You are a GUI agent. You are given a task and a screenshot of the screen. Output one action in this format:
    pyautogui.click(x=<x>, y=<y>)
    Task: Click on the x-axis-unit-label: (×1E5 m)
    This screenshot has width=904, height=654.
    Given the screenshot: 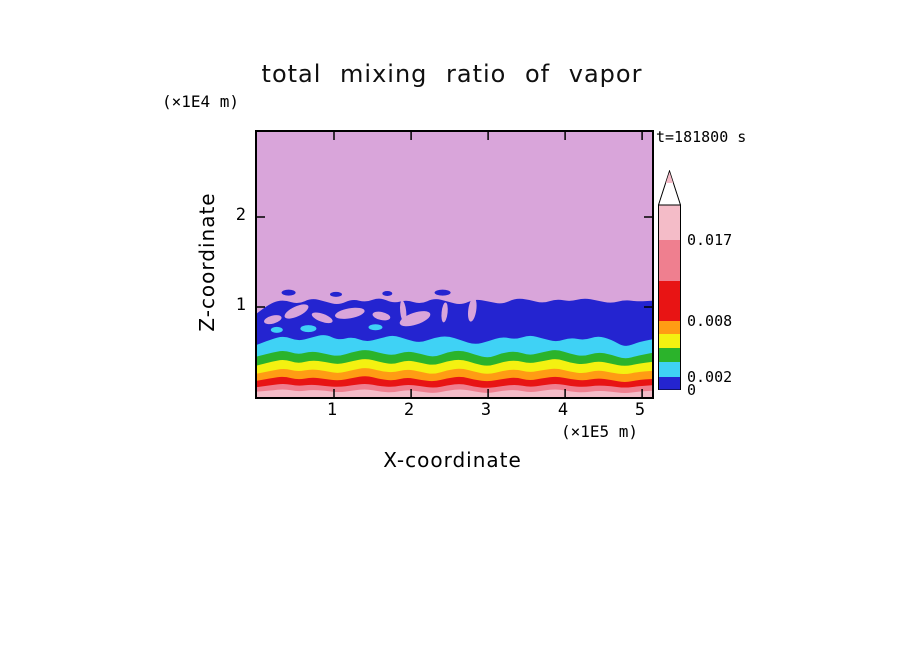 What is the action you would take?
    pyautogui.click(x=600, y=431)
    